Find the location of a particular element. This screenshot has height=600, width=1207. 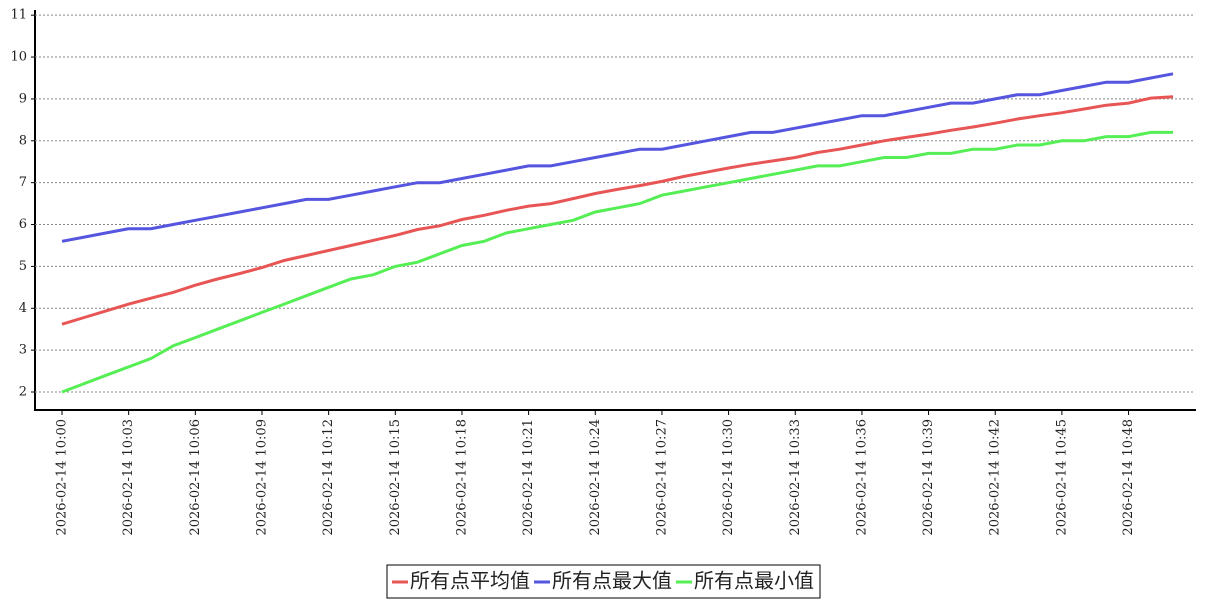

legend-box is located at coordinates (603, 581).